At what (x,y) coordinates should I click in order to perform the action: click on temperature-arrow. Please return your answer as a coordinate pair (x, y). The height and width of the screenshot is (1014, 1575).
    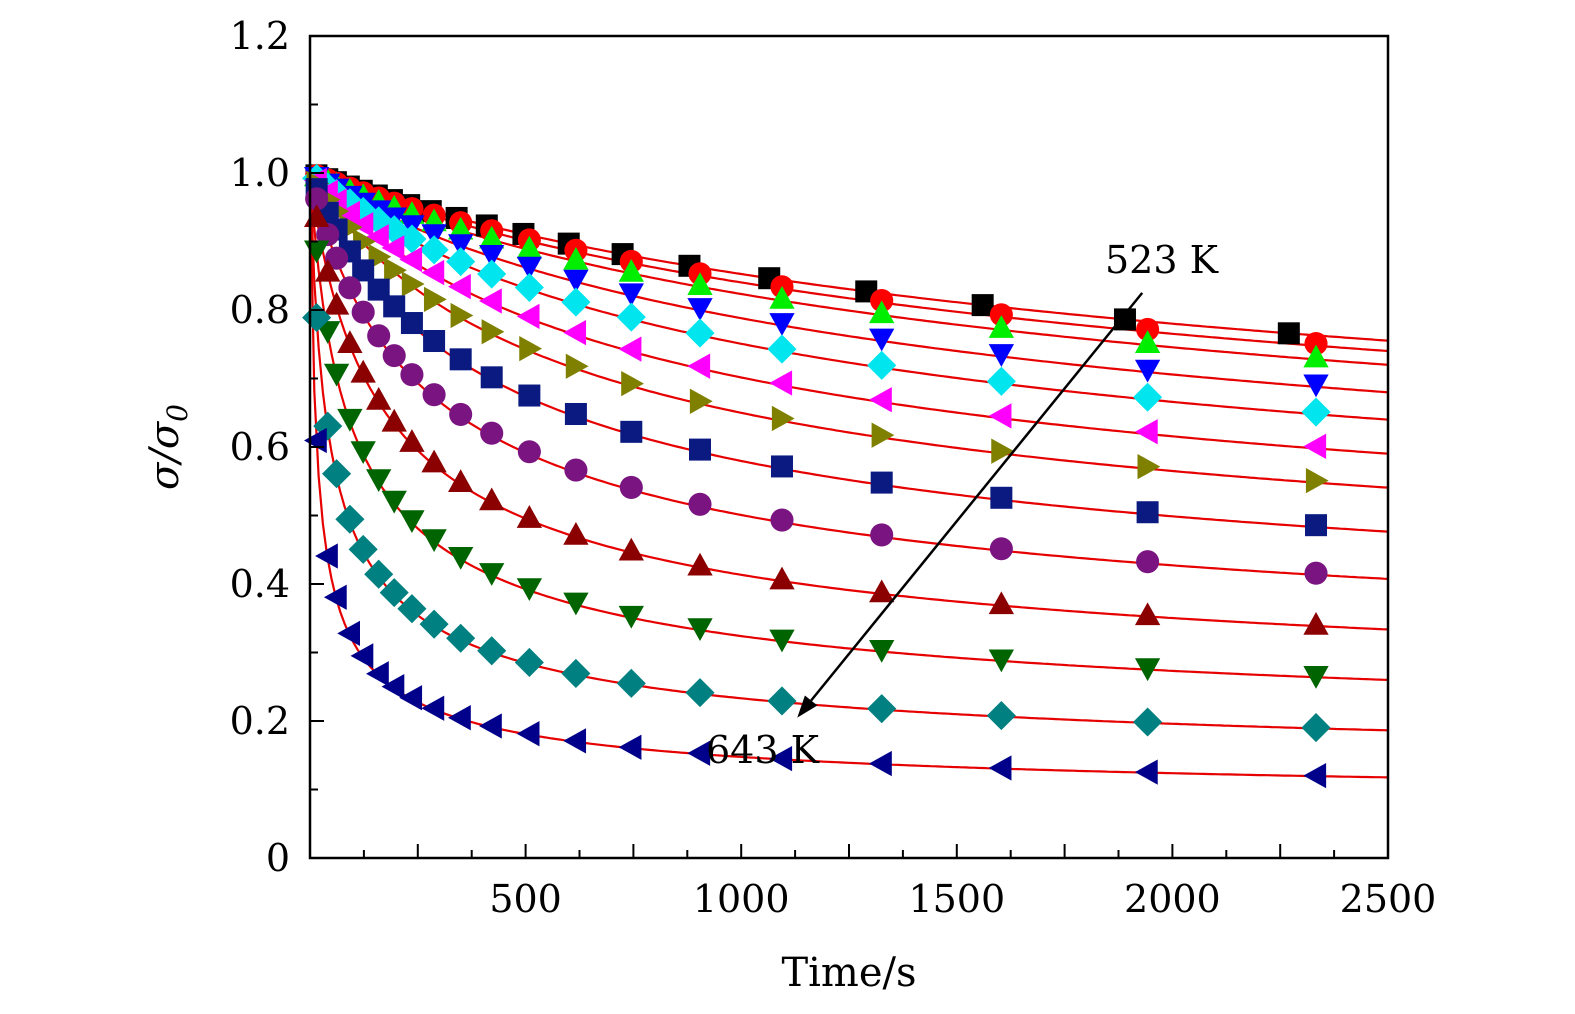
    Looking at the image, I should click on (977, 497).